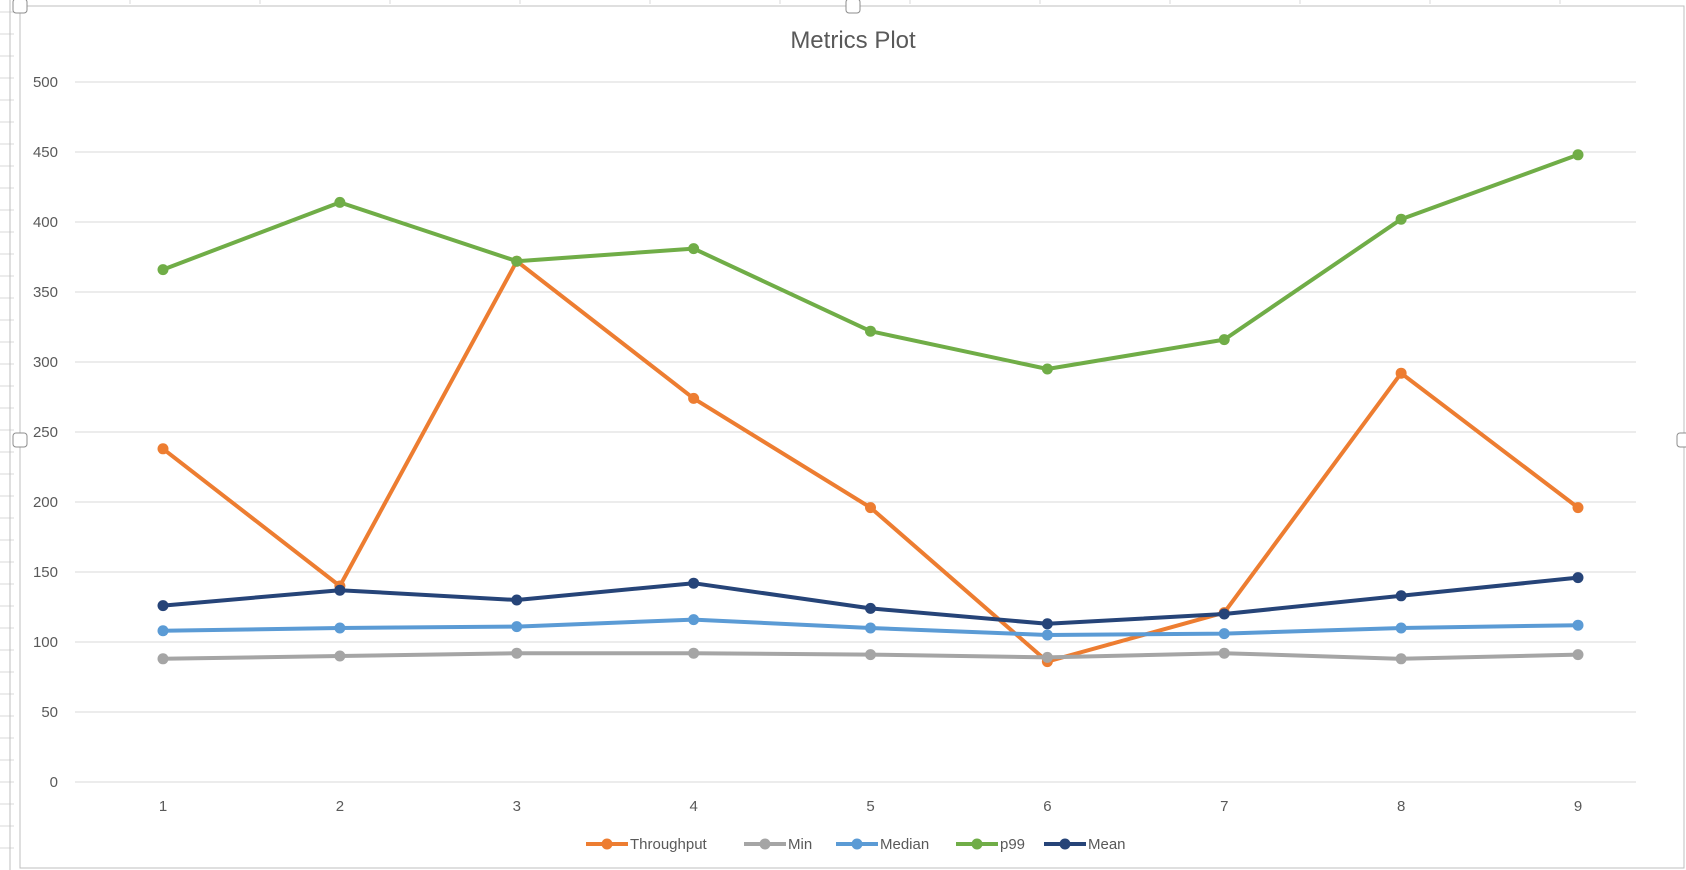 The height and width of the screenshot is (870, 1686). What do you see at coordinates (45, 222) in the screenshot?
I see `y-tick-label: 400` at bounding box center [45, 222].